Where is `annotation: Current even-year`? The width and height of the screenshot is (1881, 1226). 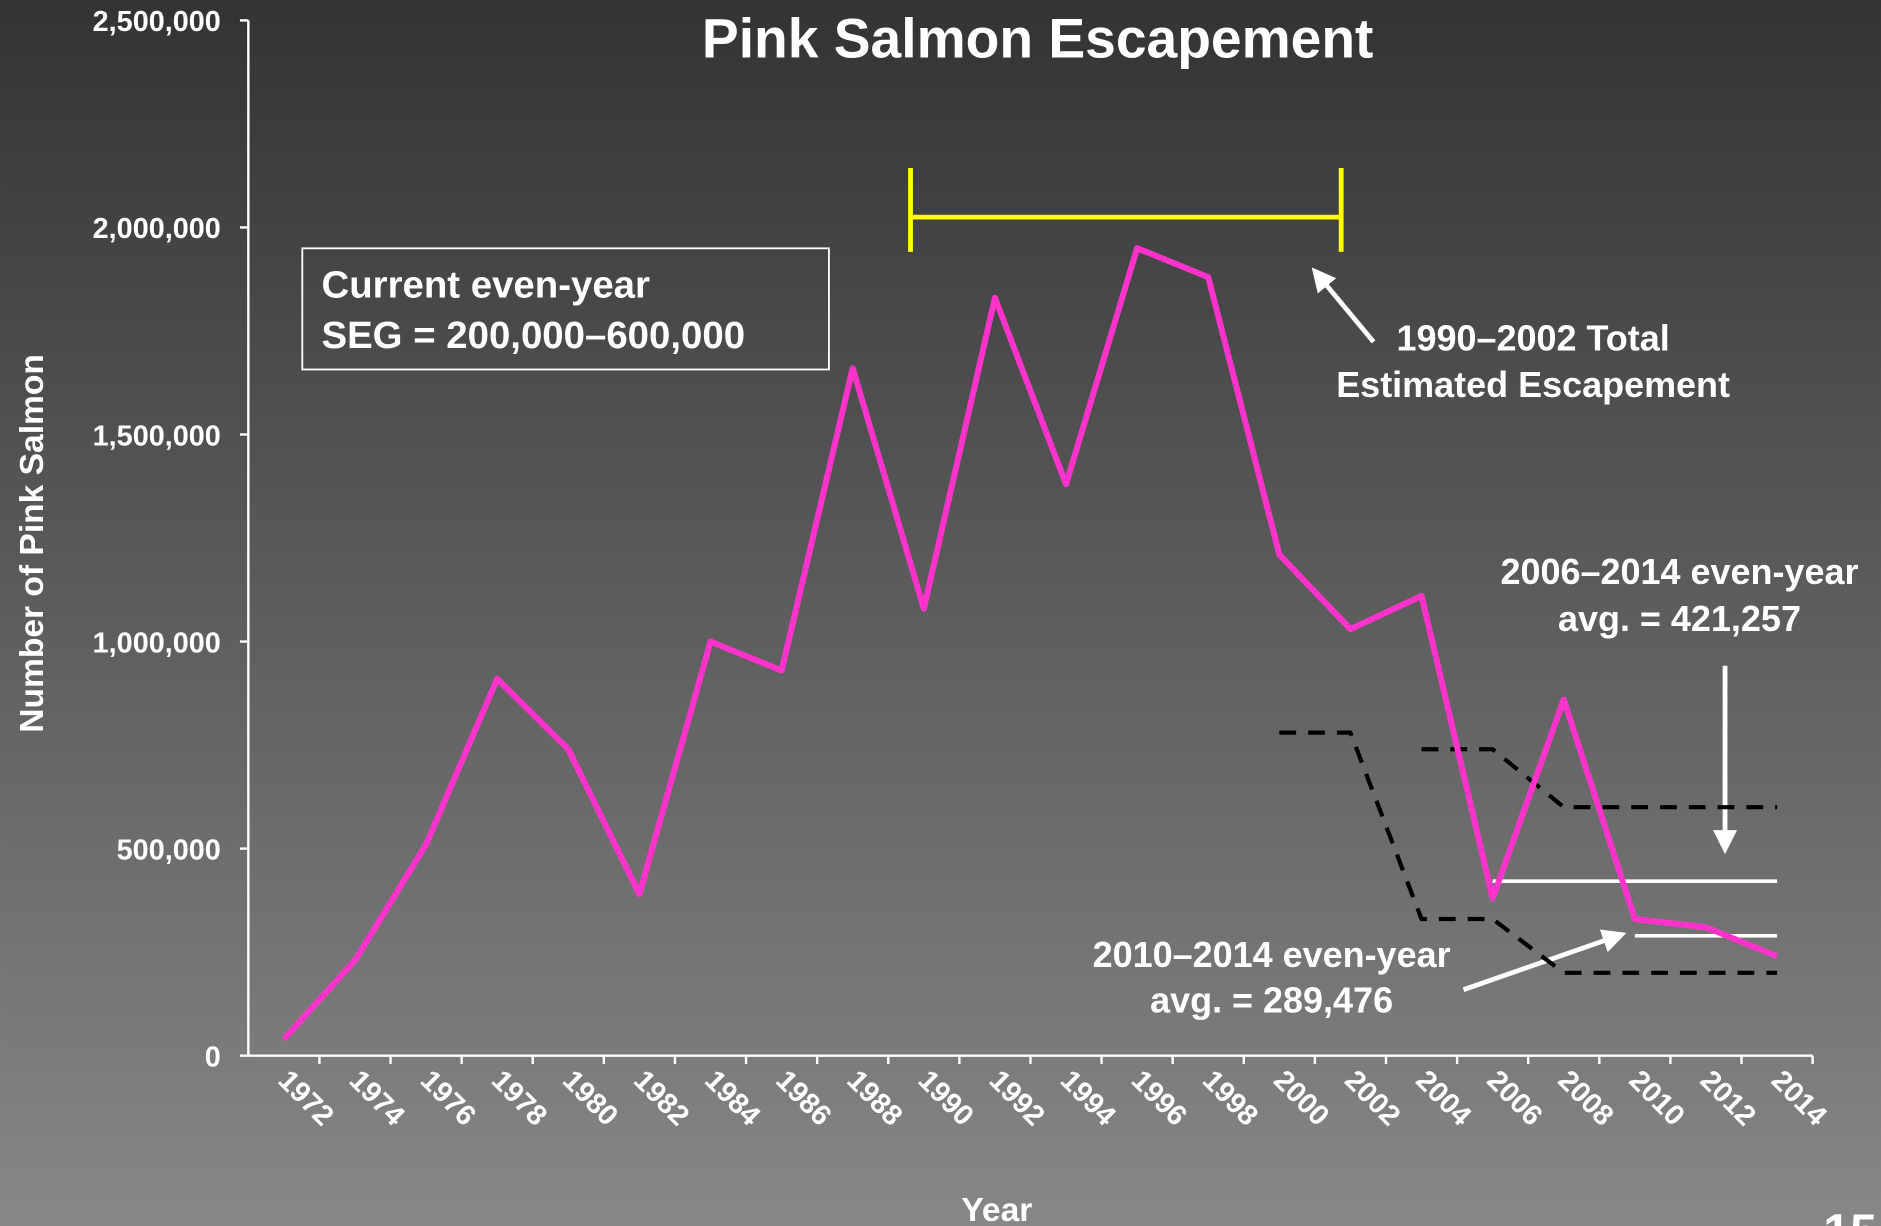 annotation: Current even-year is located at coordinates (486, 285).